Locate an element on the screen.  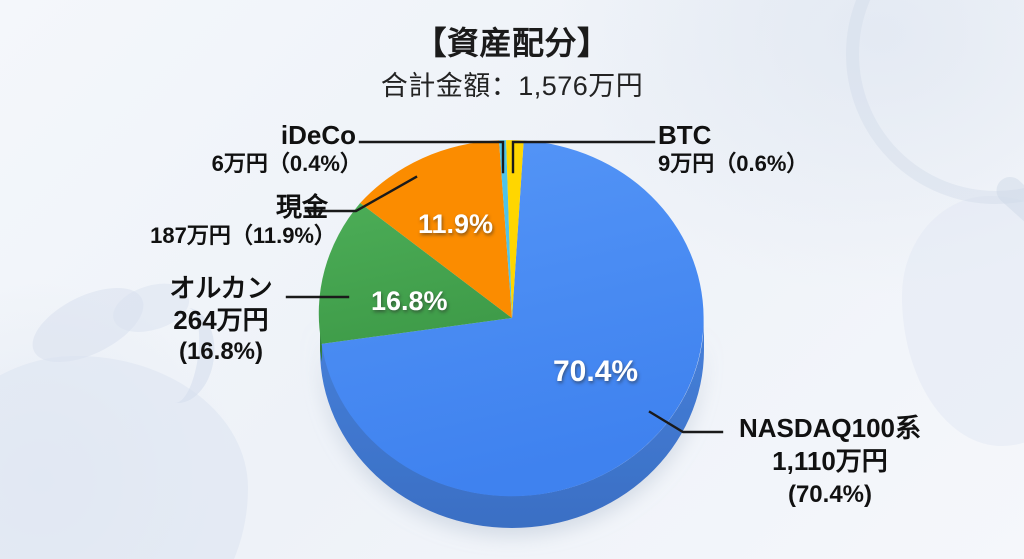
callout-label-btc: BTC 9万円（0.6%） is located at coordinates (733, 149).